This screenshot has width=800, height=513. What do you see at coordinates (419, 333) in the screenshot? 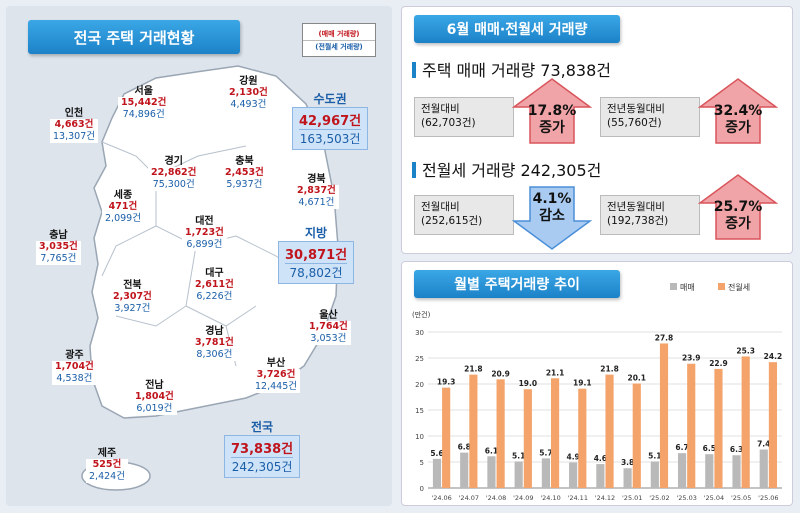
I see `y-tick-label: 30` at bounding box center [419, 333].